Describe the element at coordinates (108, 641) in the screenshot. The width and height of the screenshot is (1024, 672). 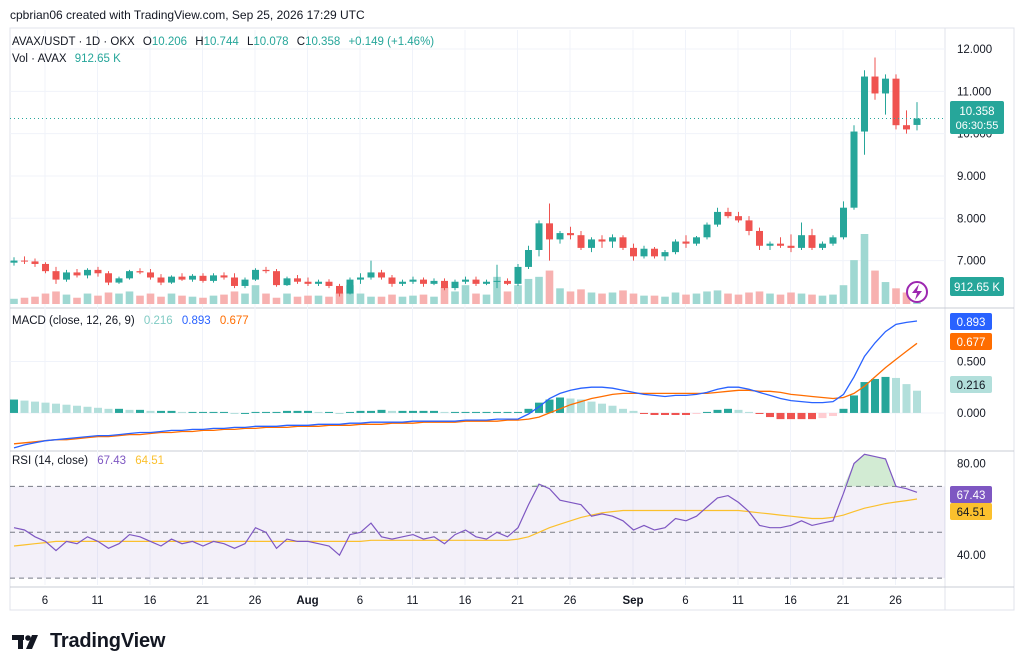
I see `brand-text: TradingView` at that location.